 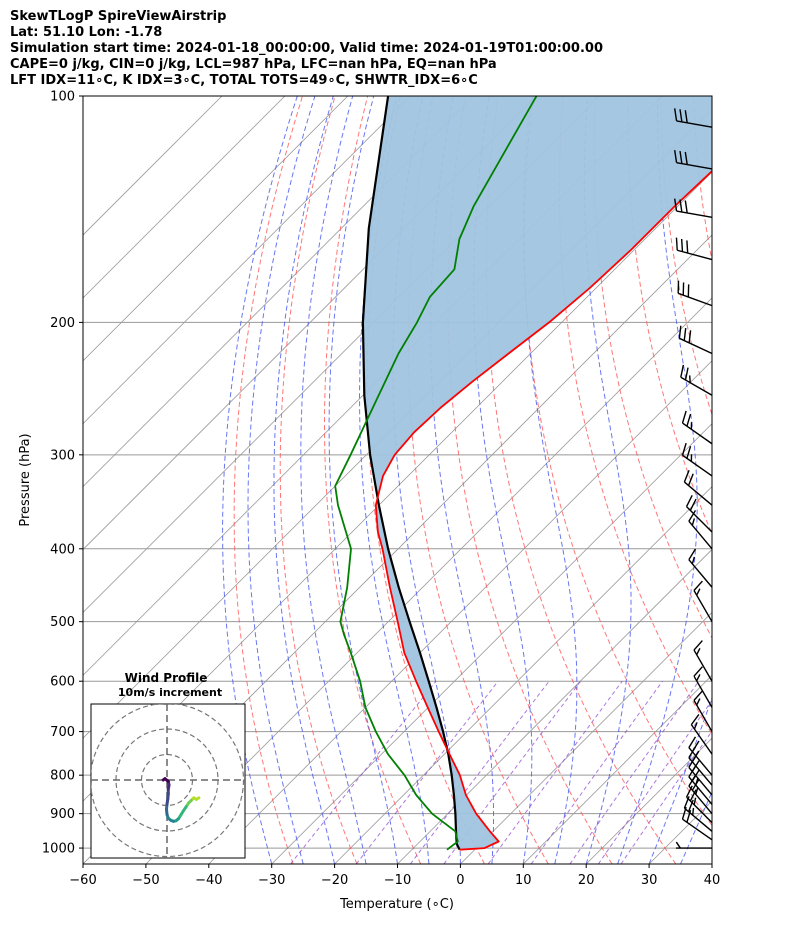 I want to click on x-tick-label: 0, so click(x=460, y=880).